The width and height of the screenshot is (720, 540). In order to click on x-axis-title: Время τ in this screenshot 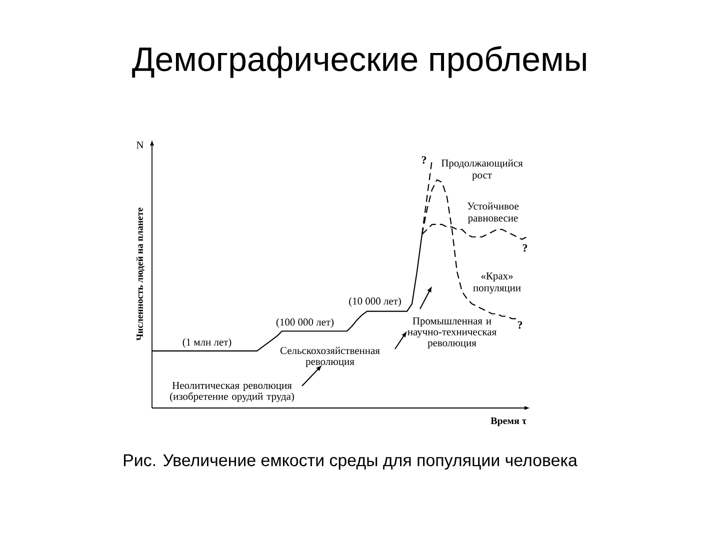, I will do `click(508, 422)`.